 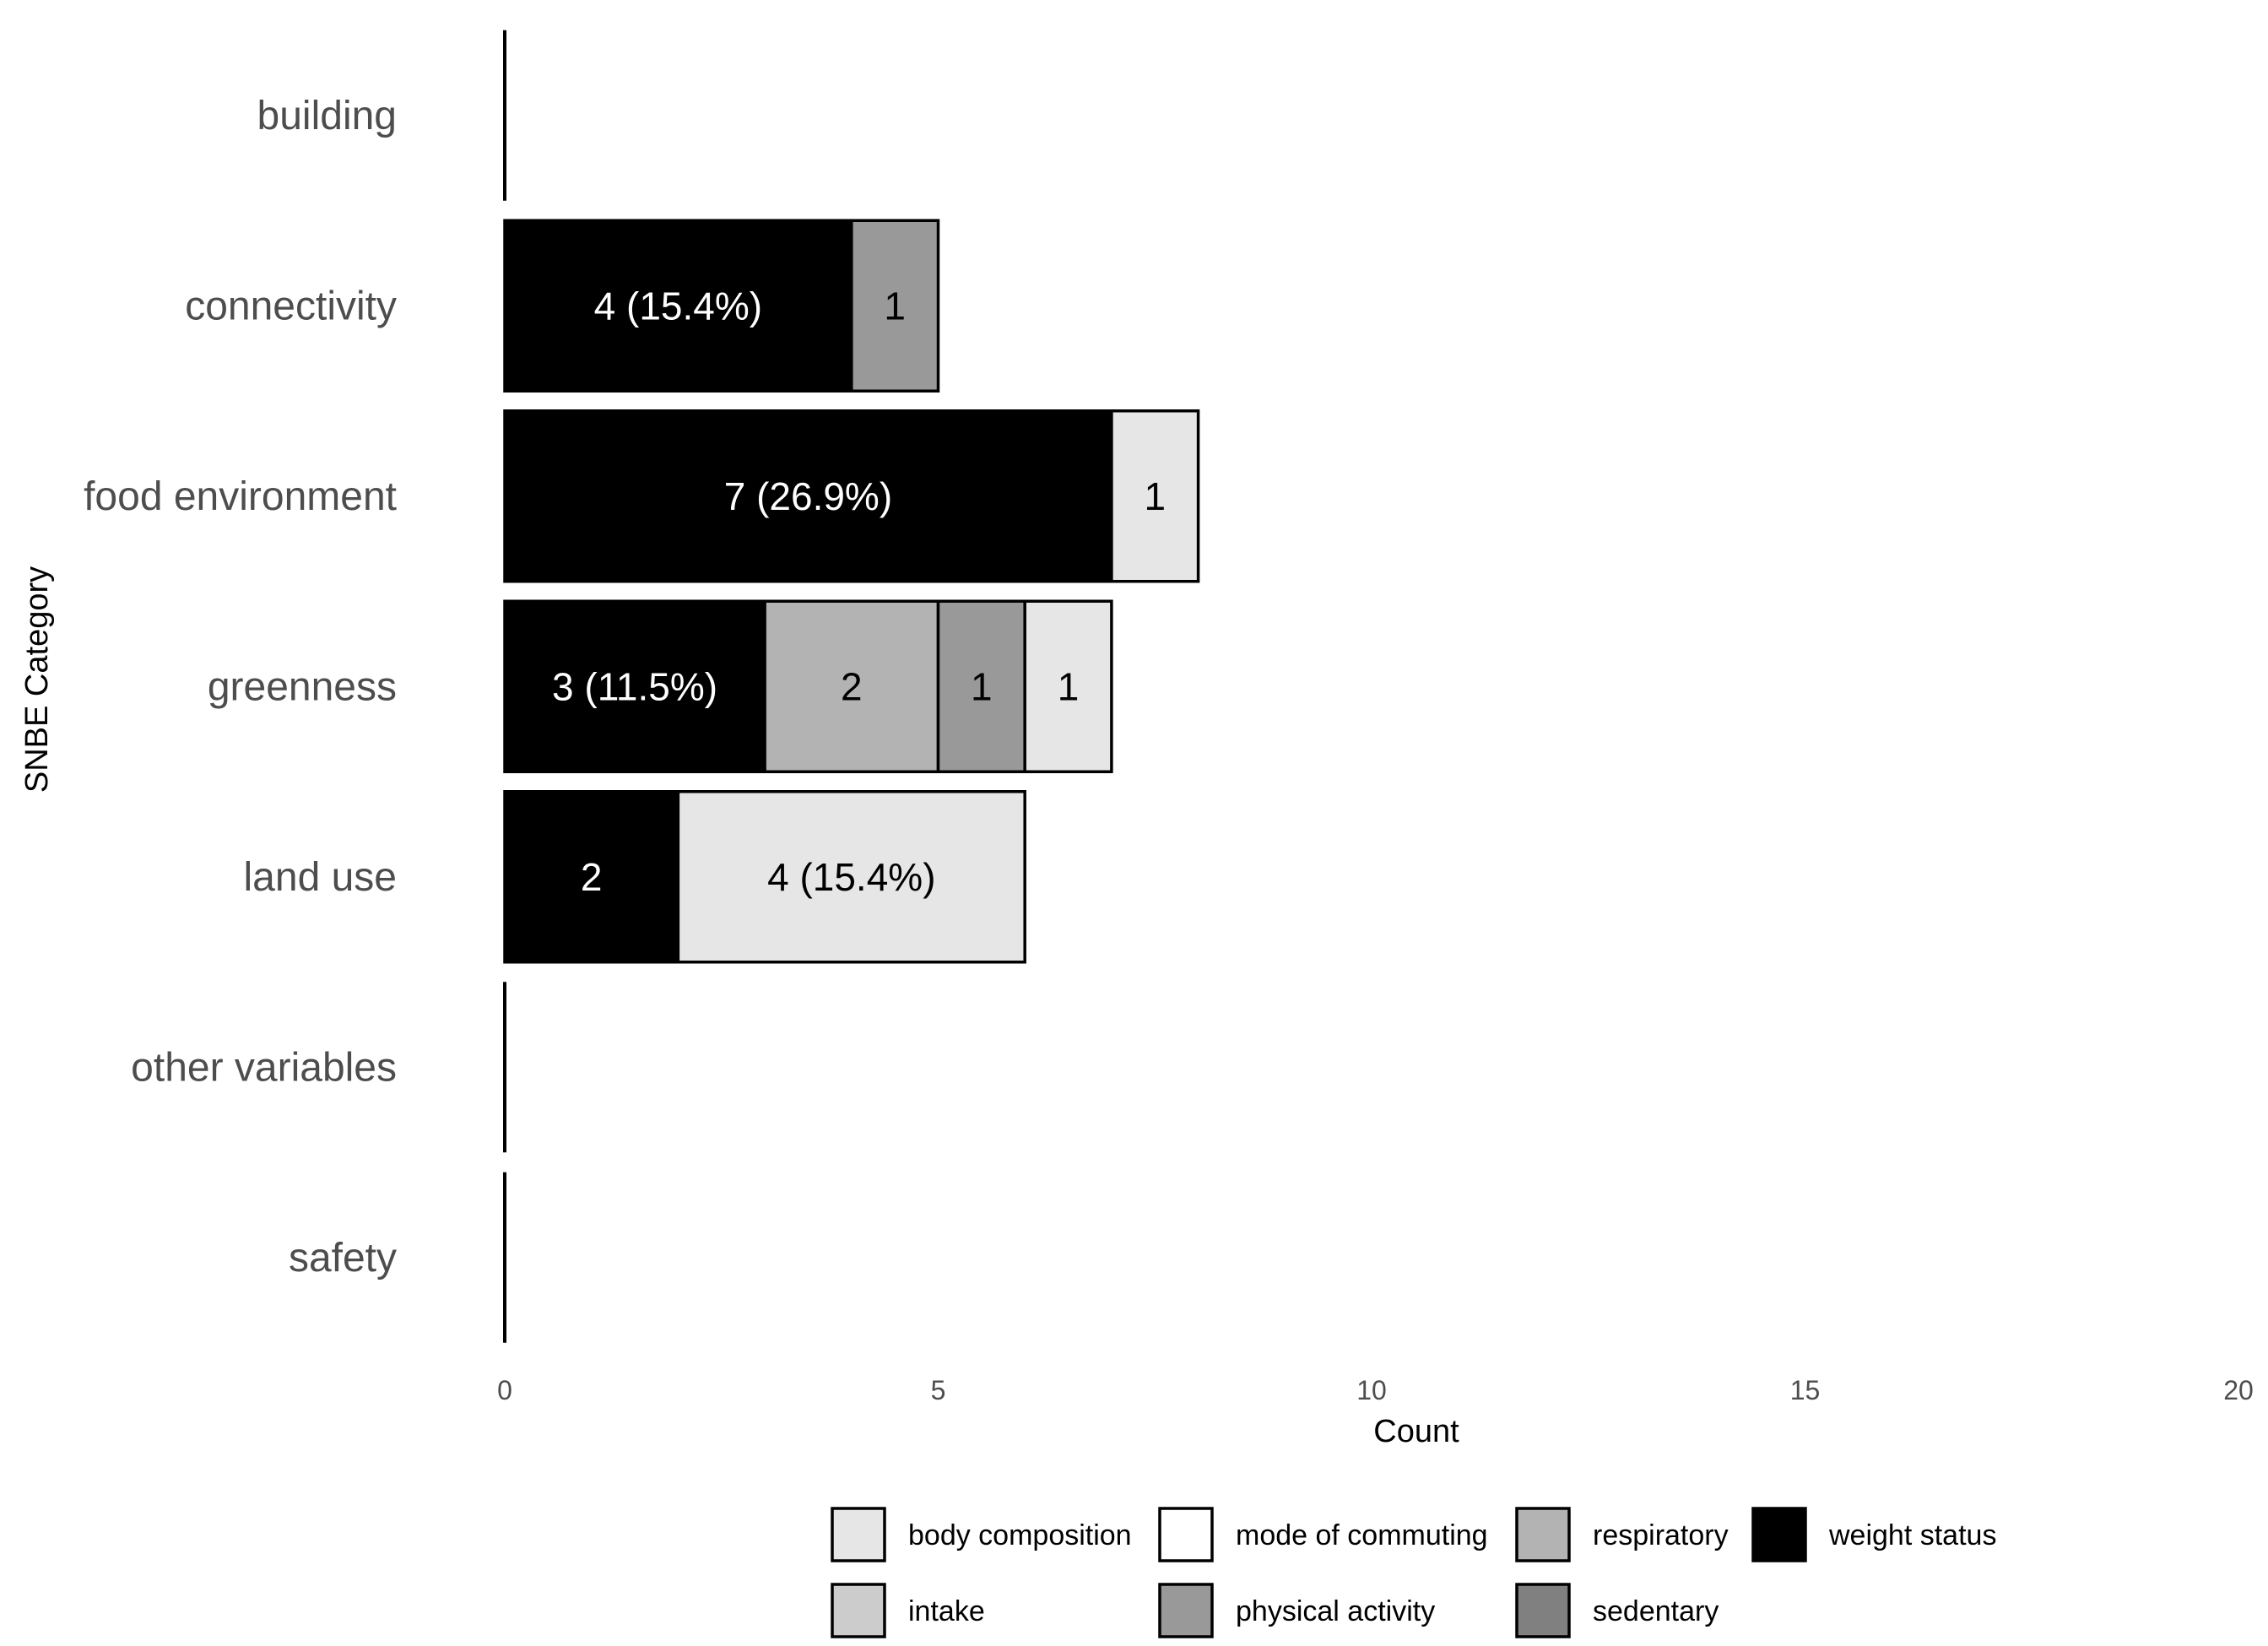 What do you see at coordinates (321, 877) in the screenshot?
I see `category-label-land-use: land use` at bounding box center [321, 877].